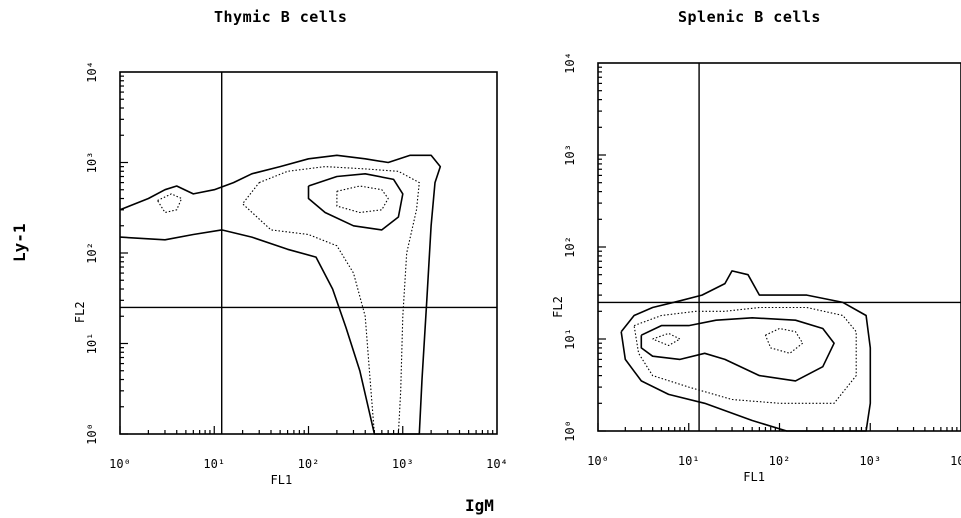 This screenshot has width=961, height=518. What do you see at coordinates (120, 464) in the screenshot?
I see `x-tick-label-thymic: 10⁰` at bounding box center [120, 464].